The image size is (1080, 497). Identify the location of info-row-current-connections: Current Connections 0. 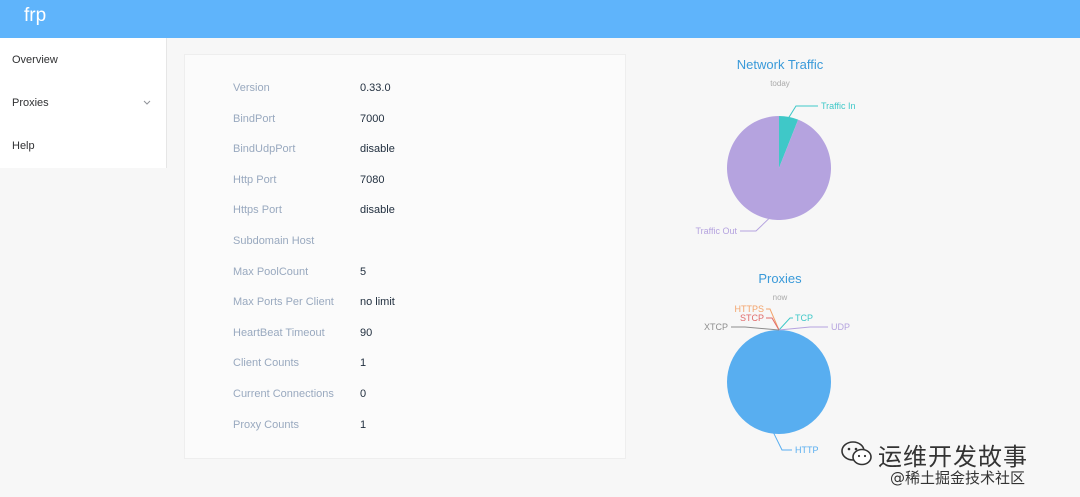
(405, 395).